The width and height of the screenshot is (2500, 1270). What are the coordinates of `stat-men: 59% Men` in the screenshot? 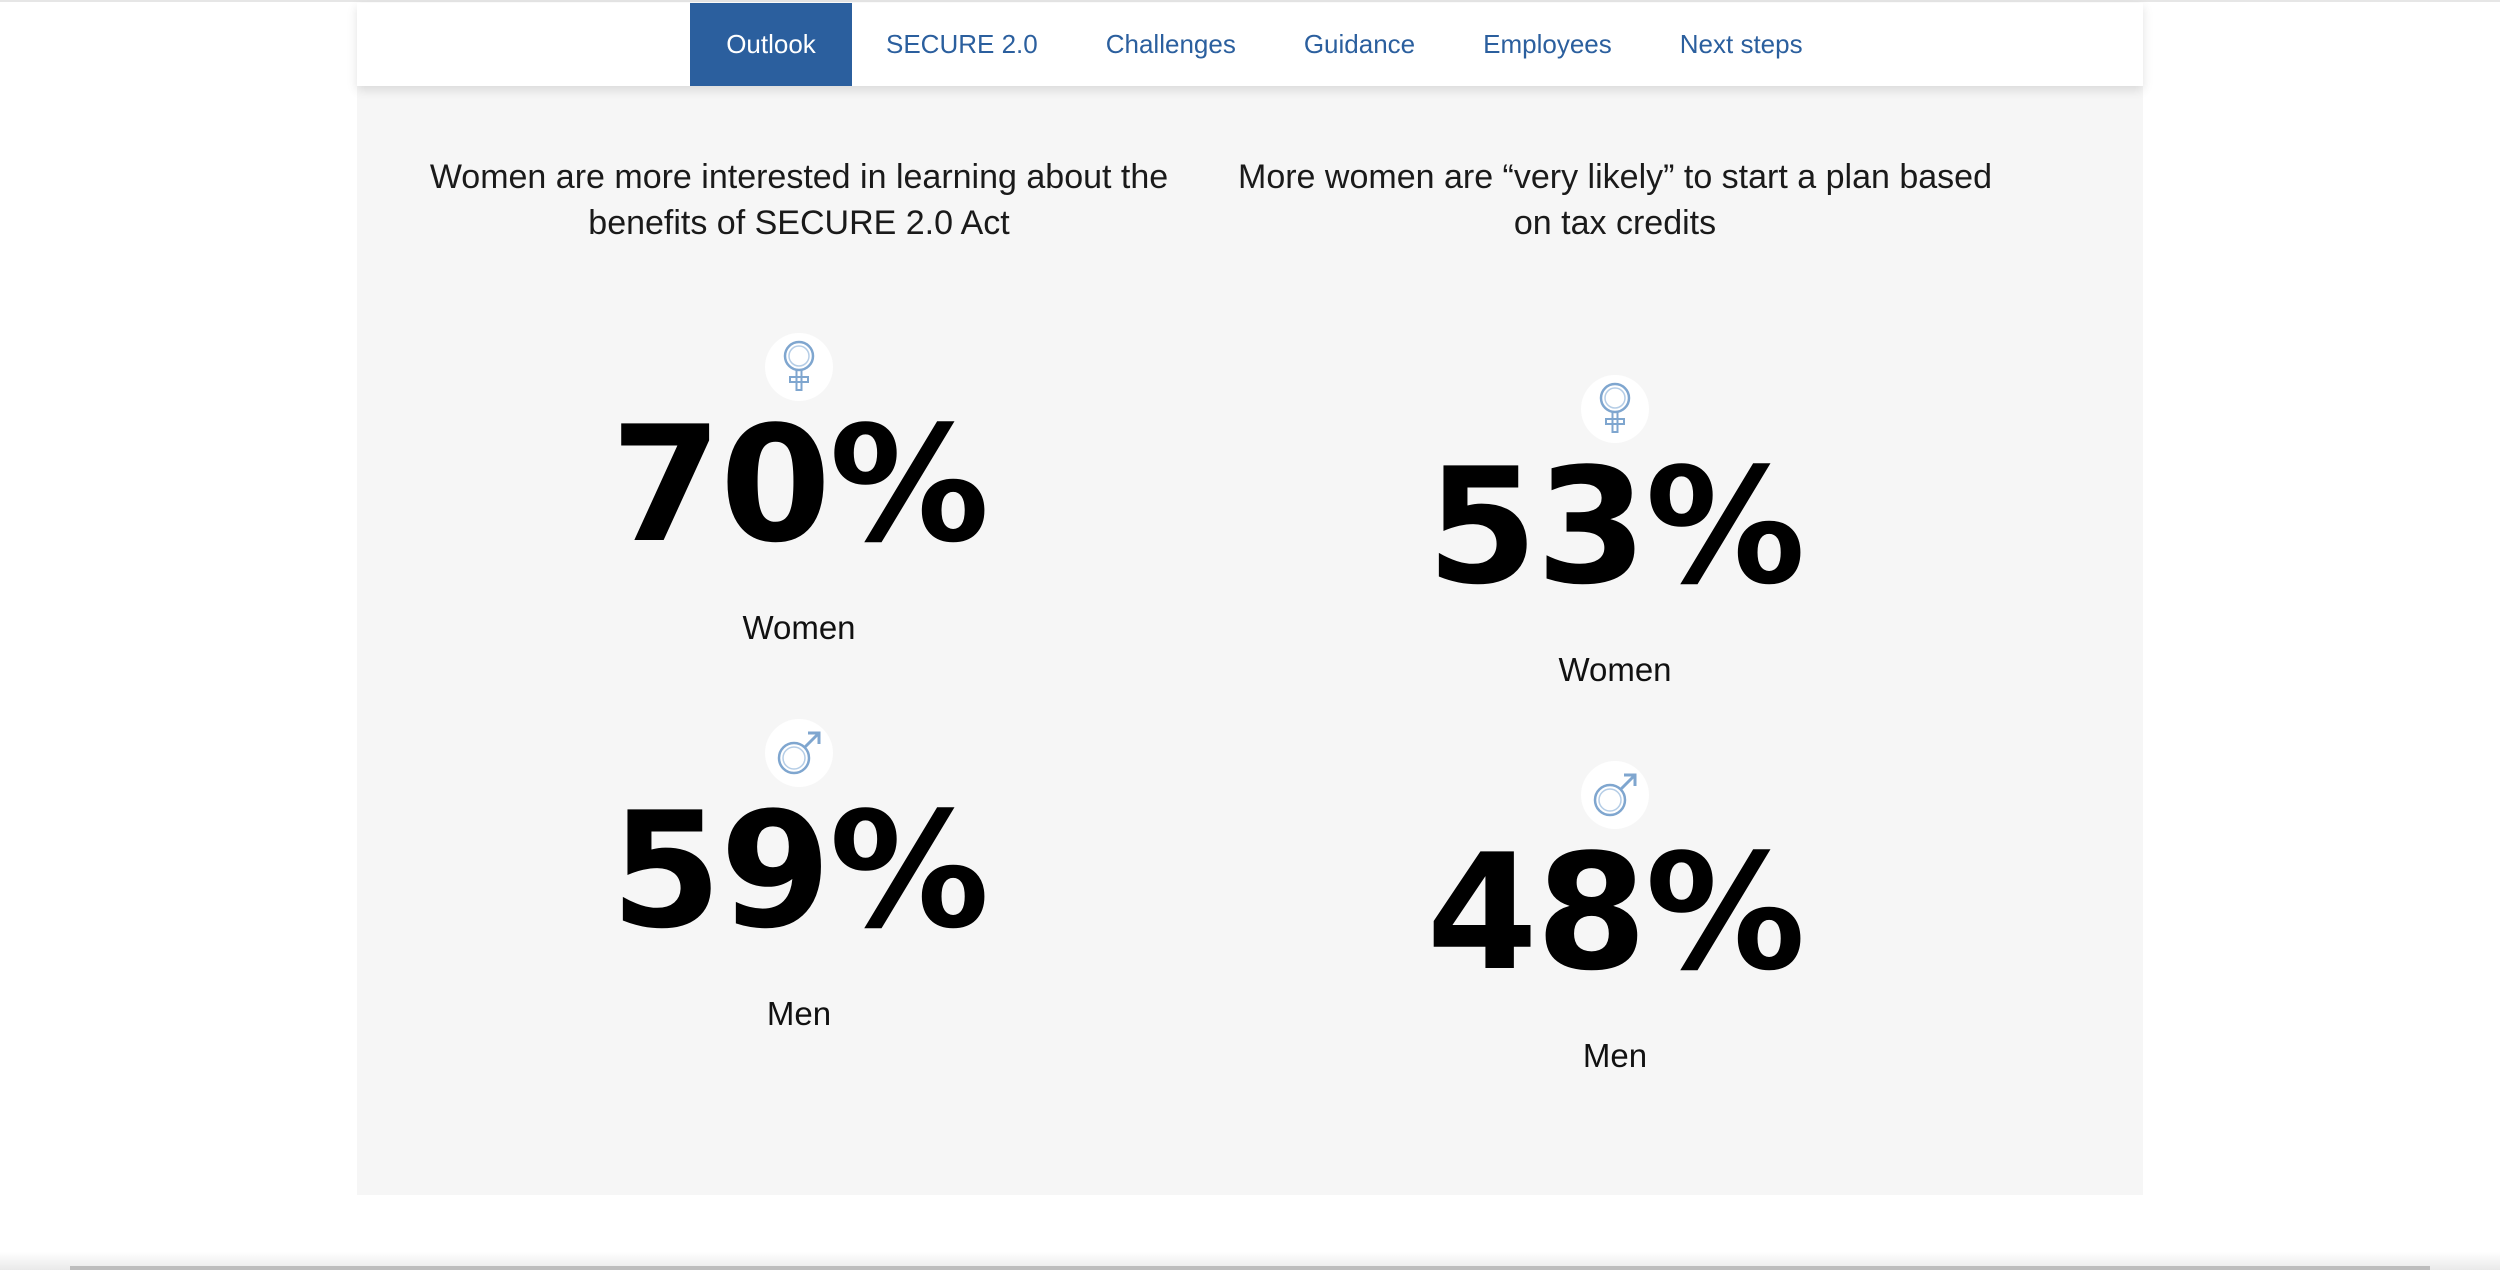 It's located at (799, 876).